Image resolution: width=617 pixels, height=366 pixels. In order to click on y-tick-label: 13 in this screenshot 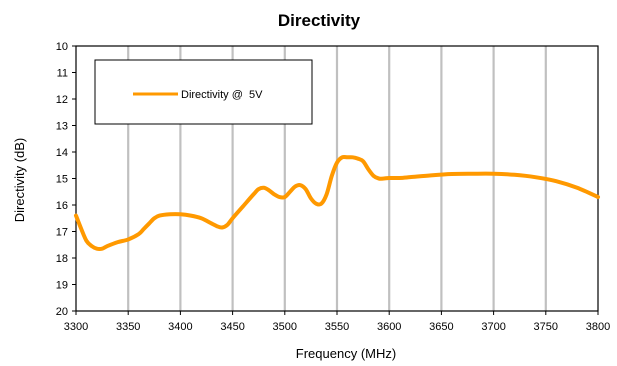, I will do `click(62, 127)`.